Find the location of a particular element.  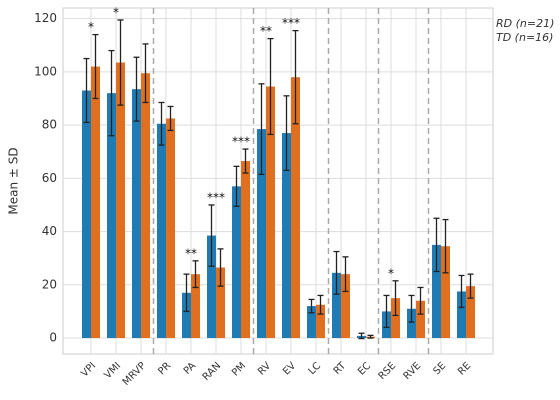

x-tick-label: RT is located at coordinates (340, 368).